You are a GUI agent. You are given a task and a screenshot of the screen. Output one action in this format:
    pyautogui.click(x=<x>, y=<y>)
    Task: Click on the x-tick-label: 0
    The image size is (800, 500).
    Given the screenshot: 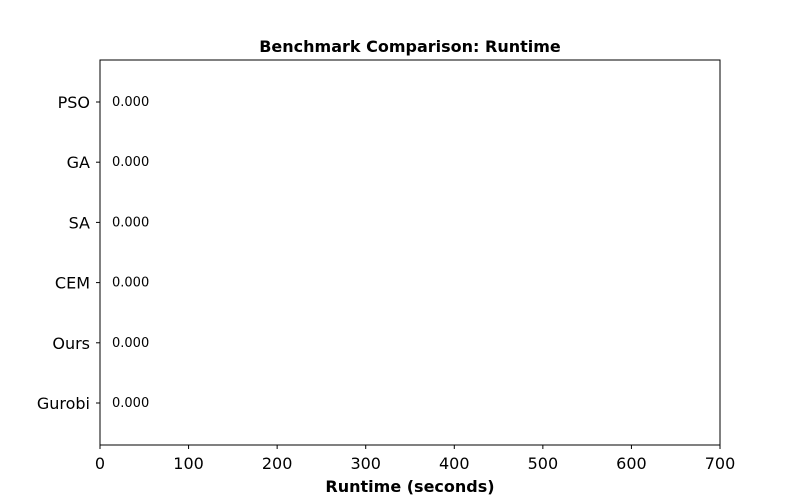 What is the action you would take?
    pyautogui.click(x=100, y=463)
    